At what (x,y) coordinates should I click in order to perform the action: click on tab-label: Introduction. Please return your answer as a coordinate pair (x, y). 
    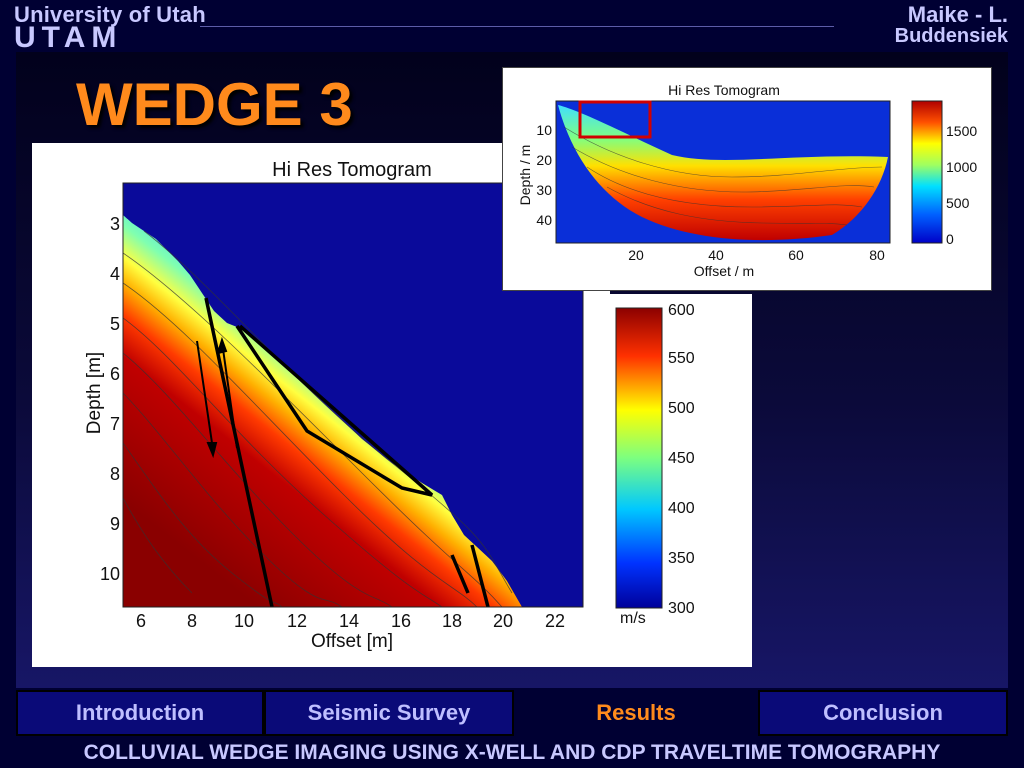
    Looking at the image, I should click on (140, 712).